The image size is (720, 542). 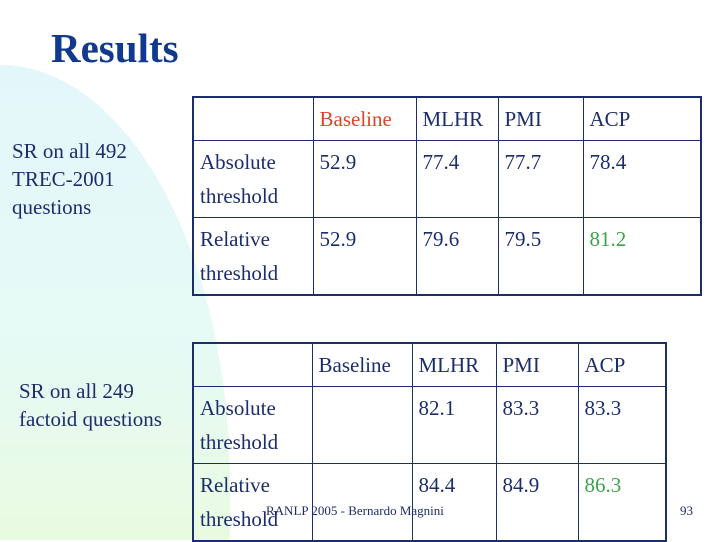 What do you see at coordinates (454, 425) in the screenshot?
I see `cell: 82.1` at bounding box center [454, 425].